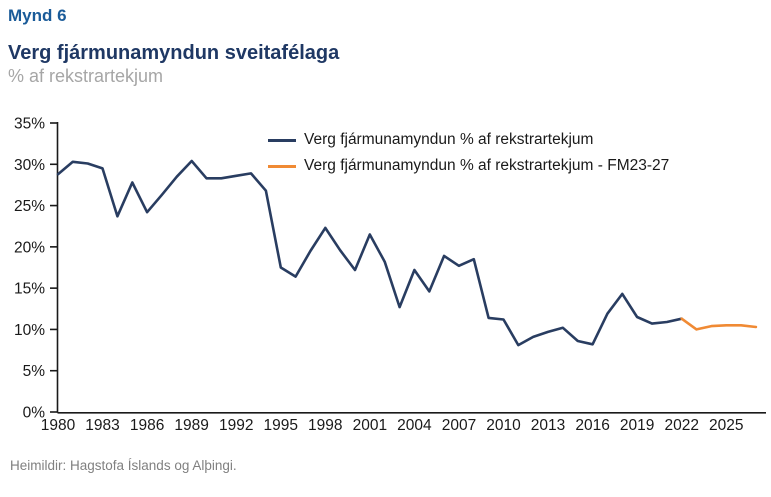  Describe the element at coordinates (592, 425) in the screenshot. I see `x-tick-label: 2016` at that location.